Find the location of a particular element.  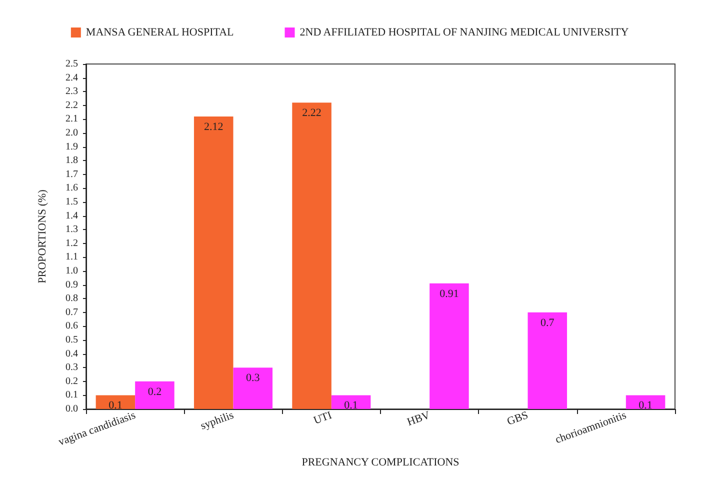

y-tick-label: 2.3 is located at coordinates (72, 92).